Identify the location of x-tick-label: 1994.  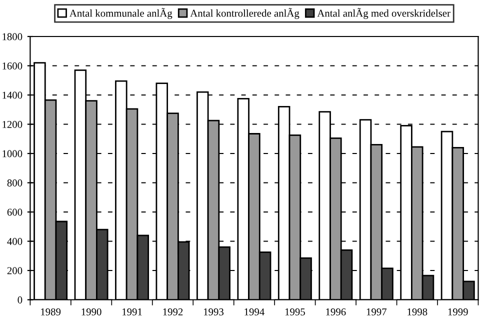
(254, 312).